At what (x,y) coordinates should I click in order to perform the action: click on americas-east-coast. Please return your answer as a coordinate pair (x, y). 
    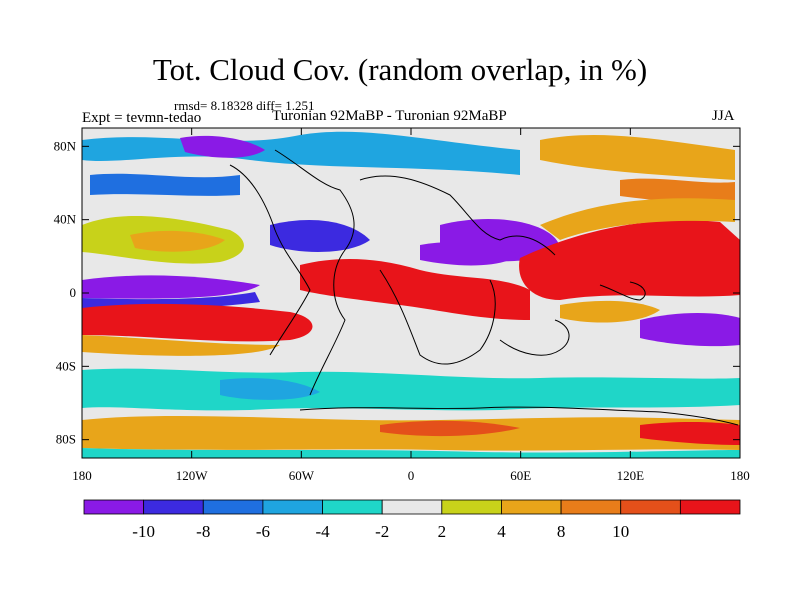
    Looking at the image, I should click on (314, 272).